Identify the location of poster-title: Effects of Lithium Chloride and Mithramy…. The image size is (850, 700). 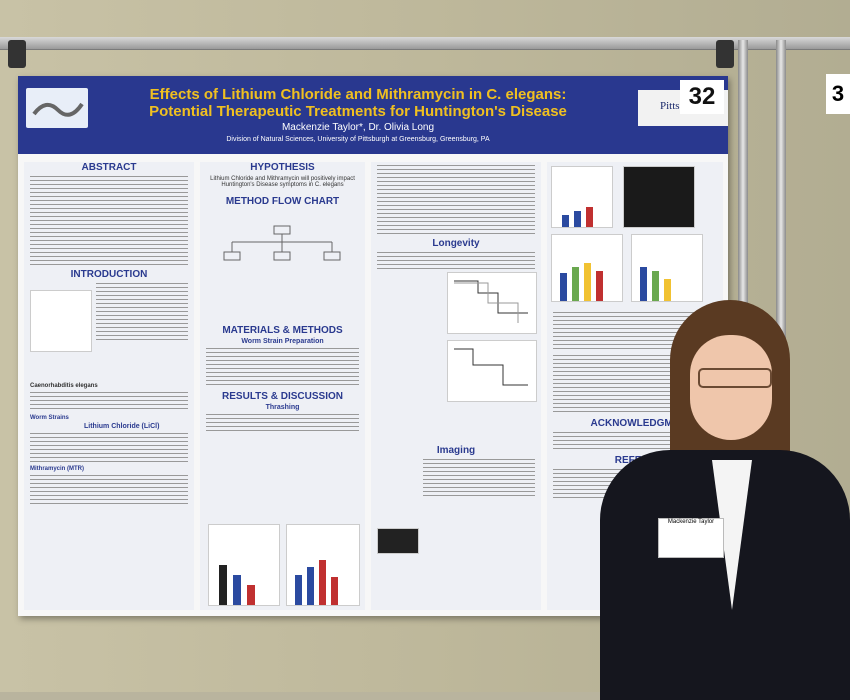
(358, 103).